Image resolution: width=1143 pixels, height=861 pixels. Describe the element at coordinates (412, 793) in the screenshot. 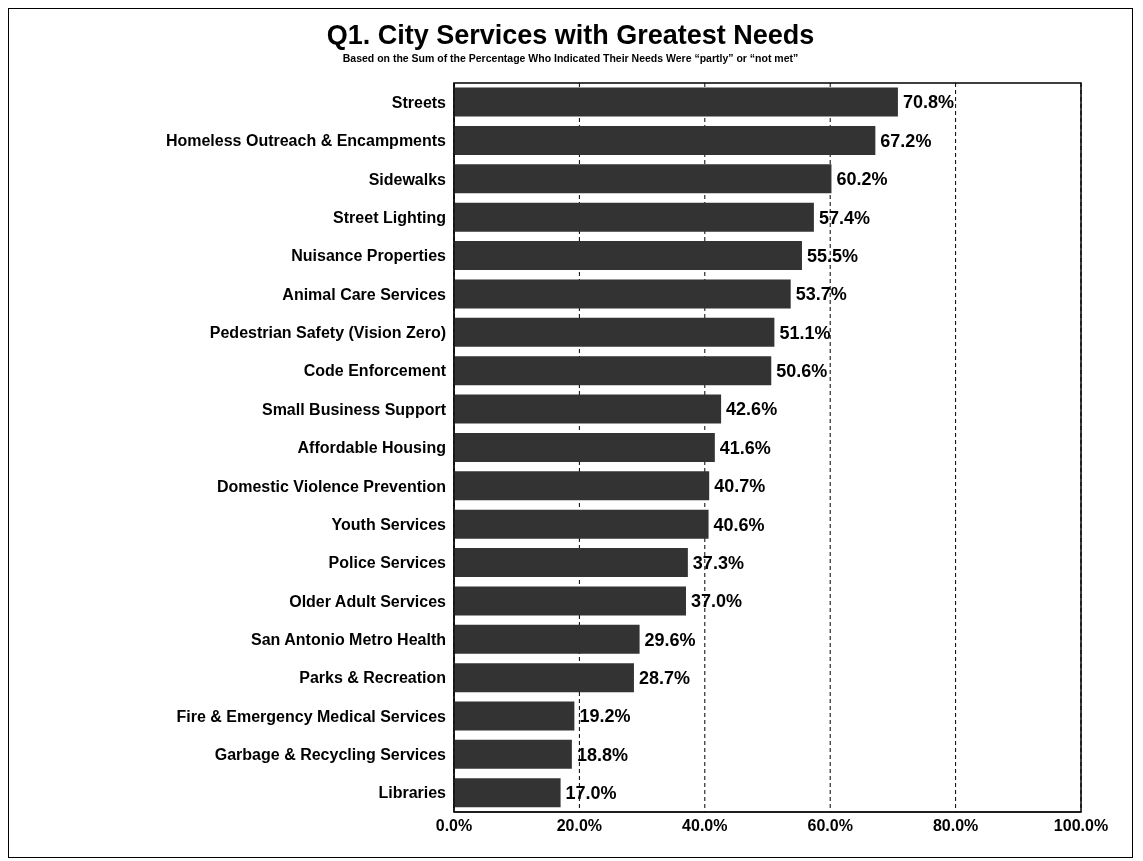

I see `y-tick-label: Libraries` at that location.